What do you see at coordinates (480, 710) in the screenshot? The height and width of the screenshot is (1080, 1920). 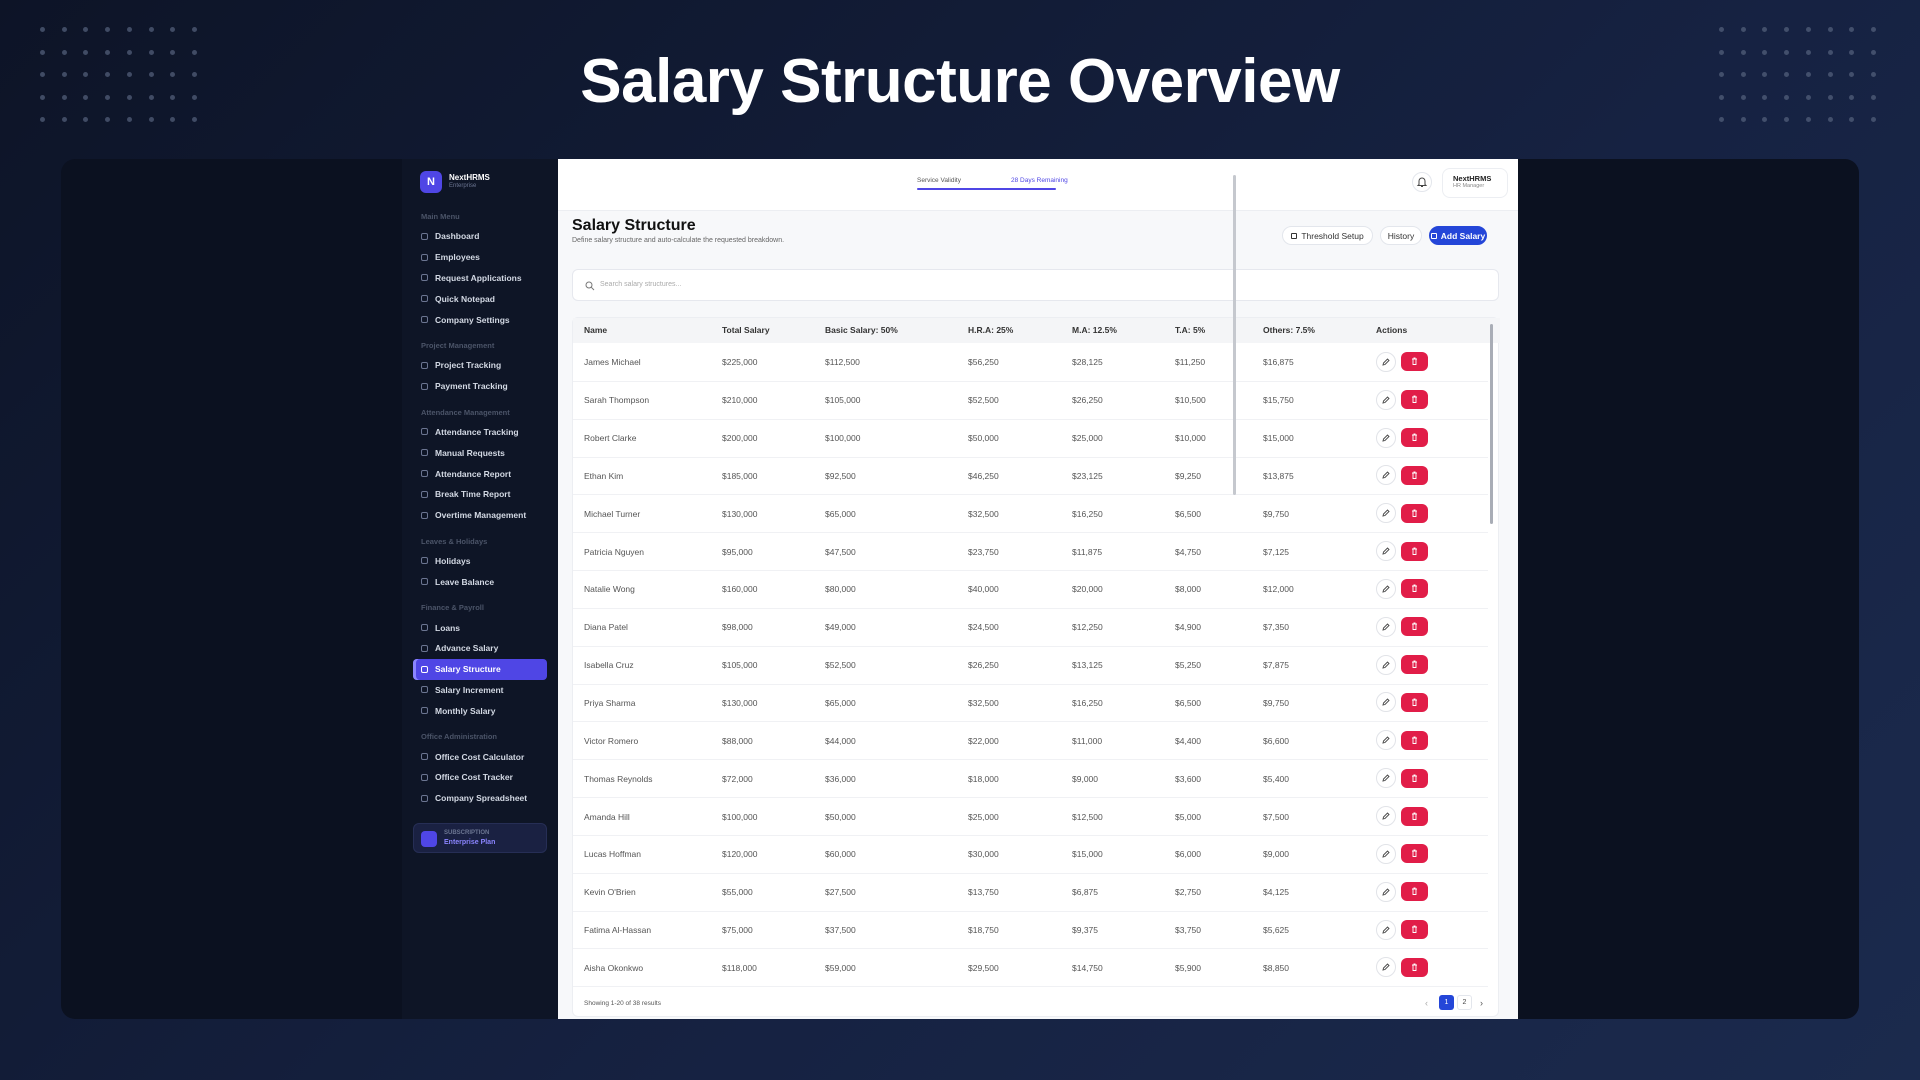 I see `nav-item: Monthly Salary` at bounding box center [480, 710].